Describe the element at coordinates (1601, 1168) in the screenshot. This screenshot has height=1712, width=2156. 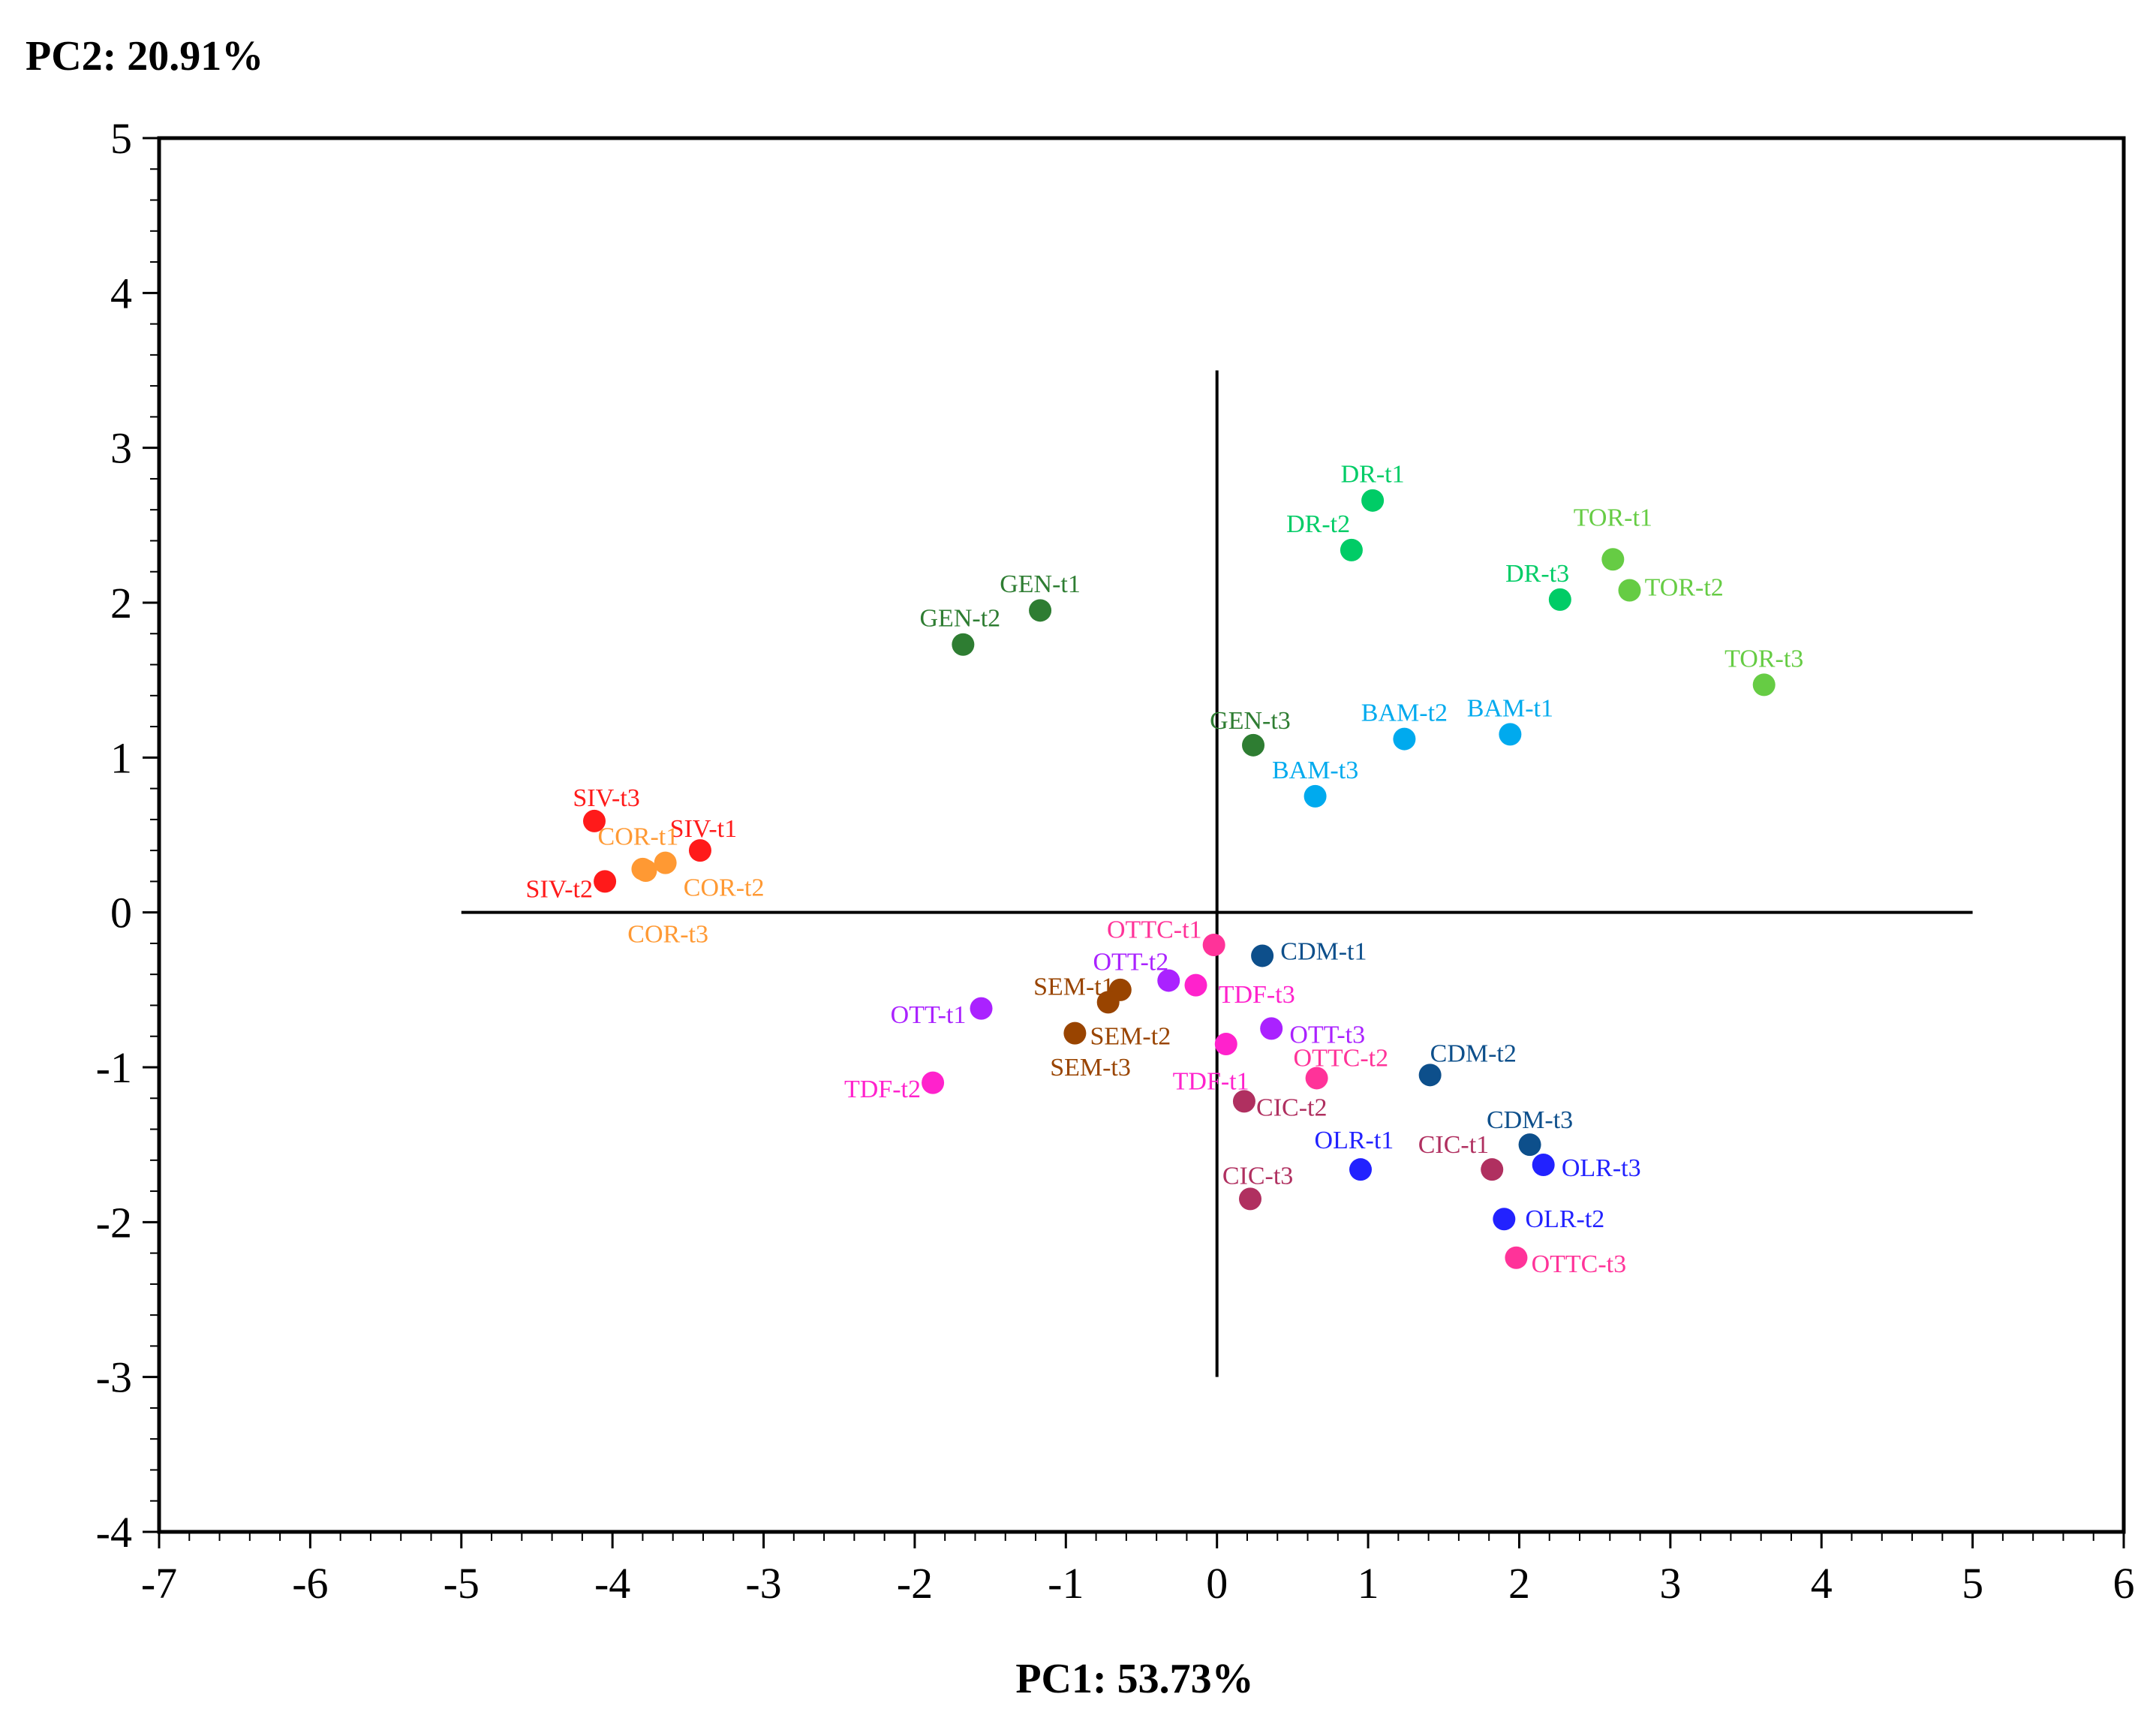
I see `point-label: OLR-t3` at that location.